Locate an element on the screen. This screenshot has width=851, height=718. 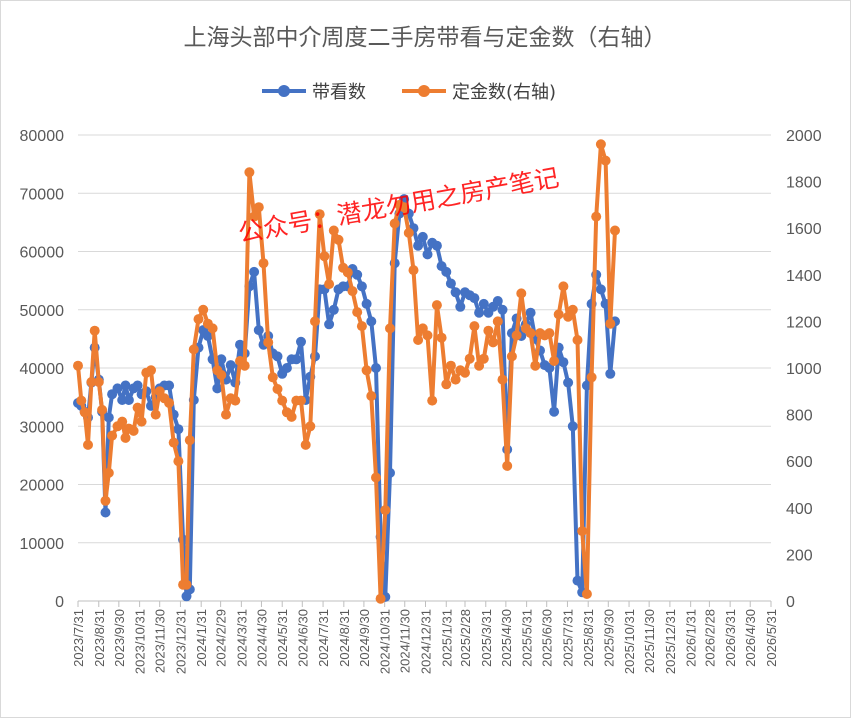
right-axis-tick-label: 400 is located at coordinates (799, 509).